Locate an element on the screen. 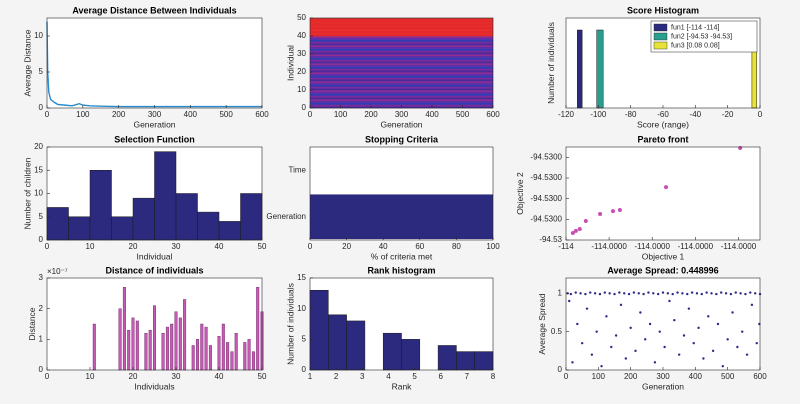 The width and height of the screenshot is (800, 404). x-tick-label: 30 is located at coordinates (176, 246).